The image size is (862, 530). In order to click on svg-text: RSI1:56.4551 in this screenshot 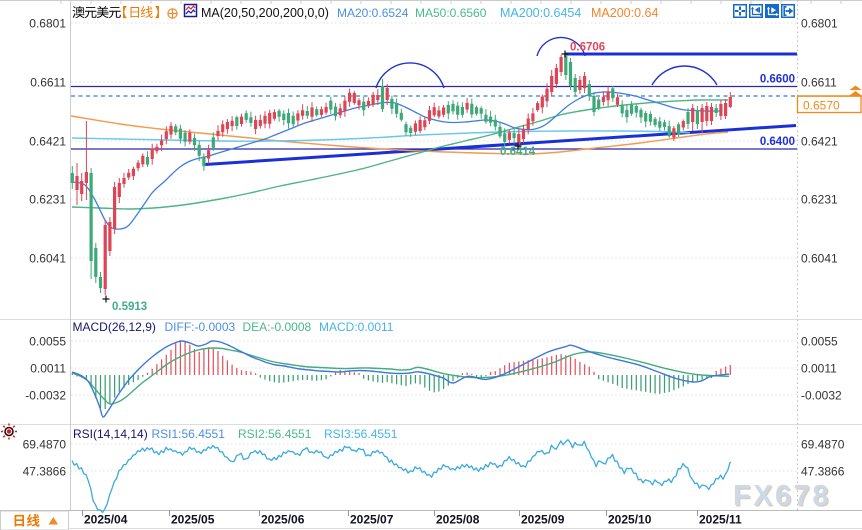, I will do `click(189, 434)`.